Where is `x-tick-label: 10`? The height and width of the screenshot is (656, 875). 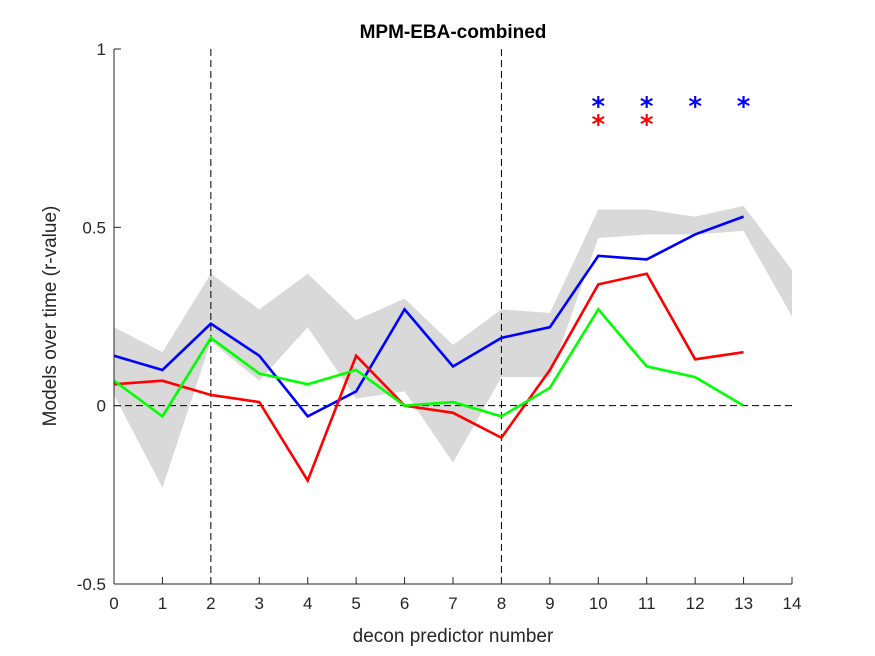 x-tick-label: 10 is located at coordinates (598, 603).